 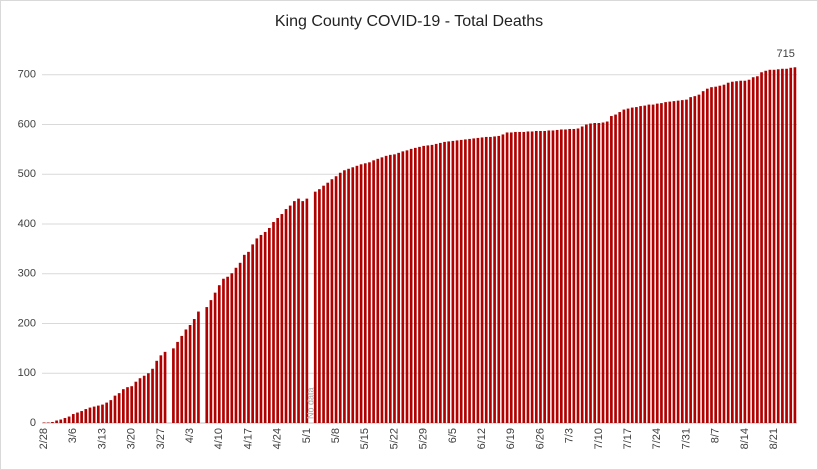 What do you see at coordinates (219, 438) in the screenshot?
I see `x-tick-label: 4/10` at bounding box center [219, 438].